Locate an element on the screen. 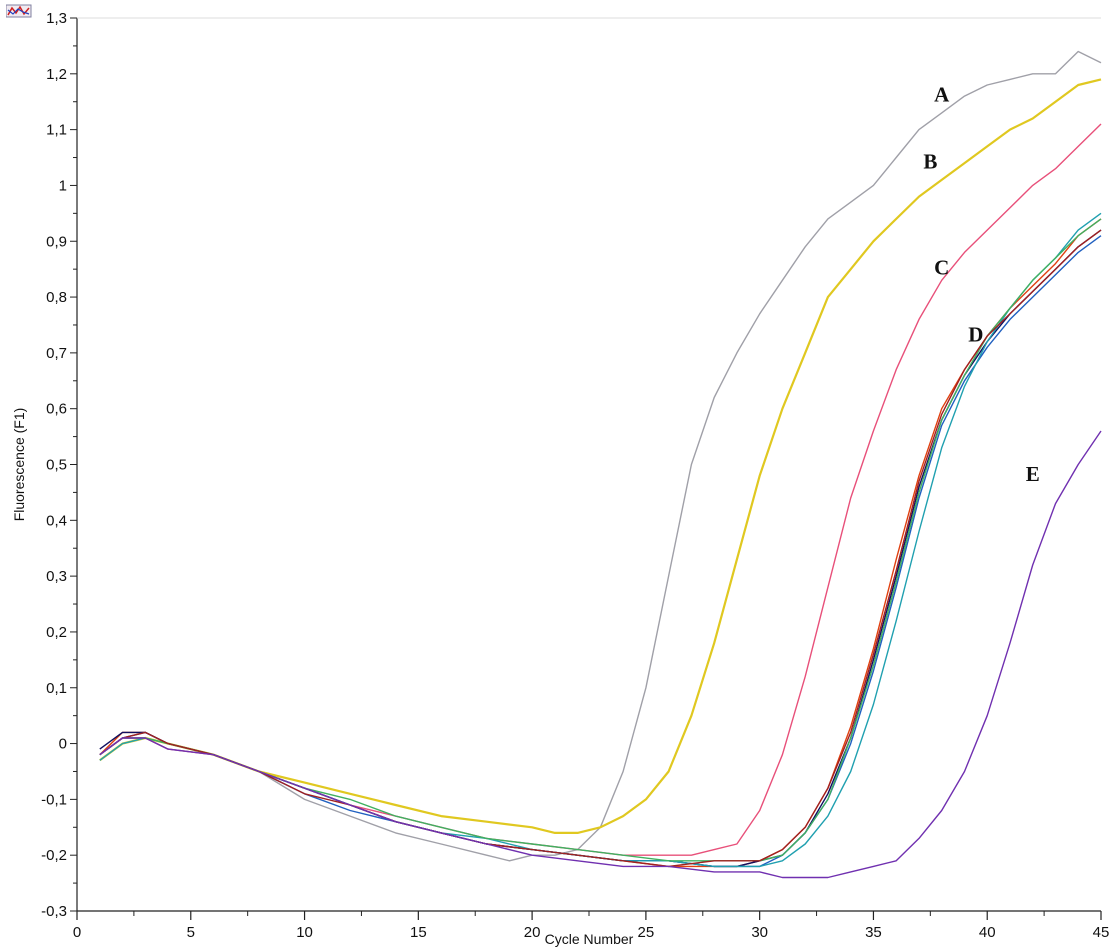 The height and width of the screenshot is (949, 1116). x-tick-label: 15 is located at coordinates (418, 932).